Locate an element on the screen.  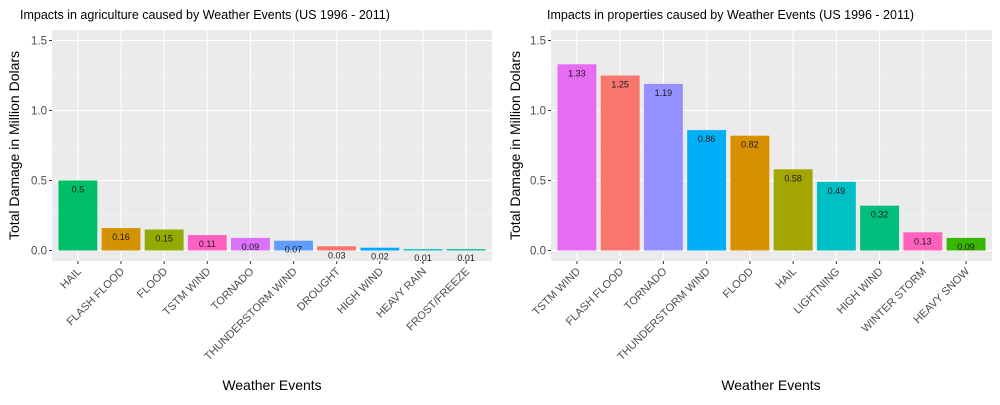
chart2-data-label: 0.09 is located at coordinates (966, 247).